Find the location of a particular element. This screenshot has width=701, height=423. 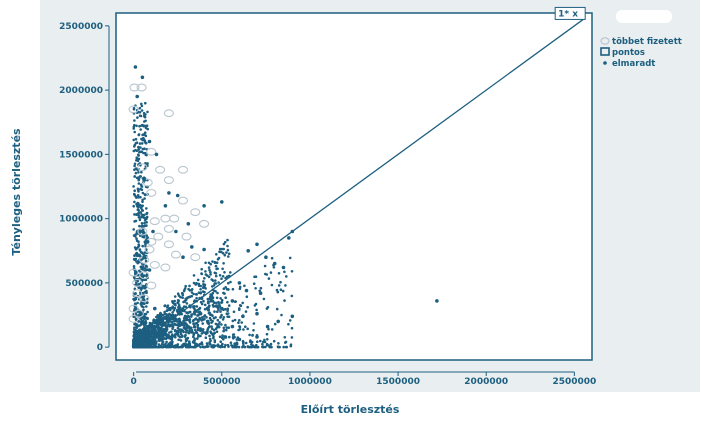

legend-label: pontos is located at coordinates (628, 53).